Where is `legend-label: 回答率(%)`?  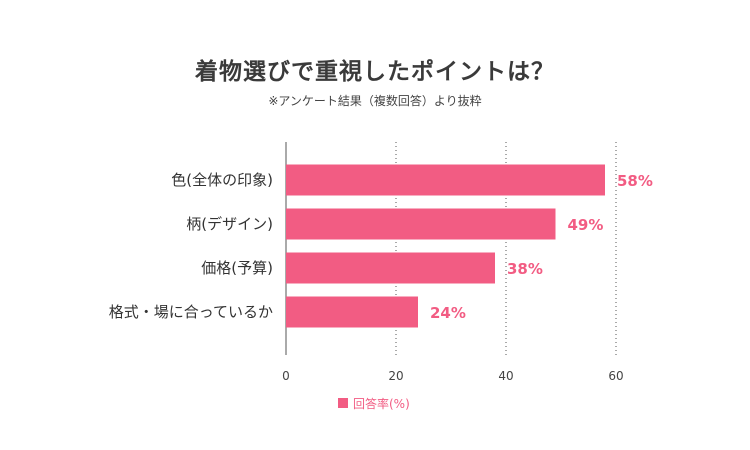
legend-label: 回答率(%) is located at coordinates (381, 403).